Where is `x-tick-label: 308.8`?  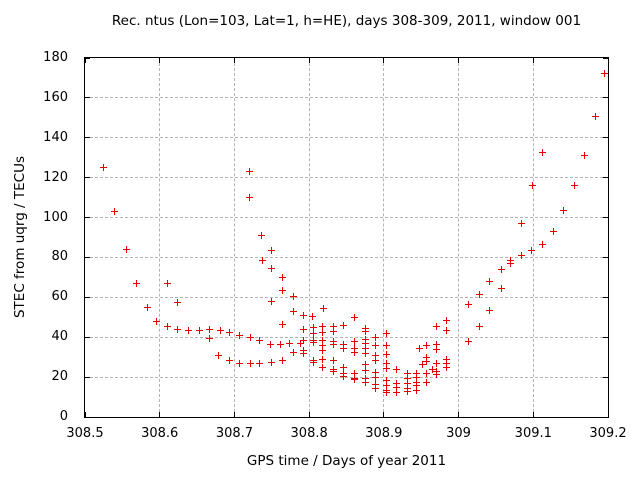 x-tick-label: 308.8 is located at coordinates (309, 433).